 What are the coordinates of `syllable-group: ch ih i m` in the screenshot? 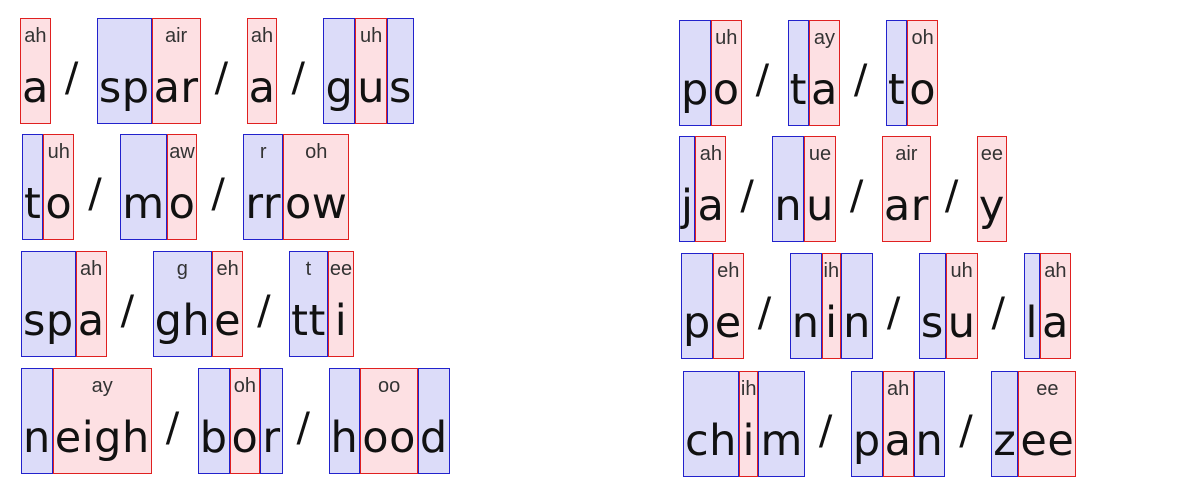 It's located at (744, 424).